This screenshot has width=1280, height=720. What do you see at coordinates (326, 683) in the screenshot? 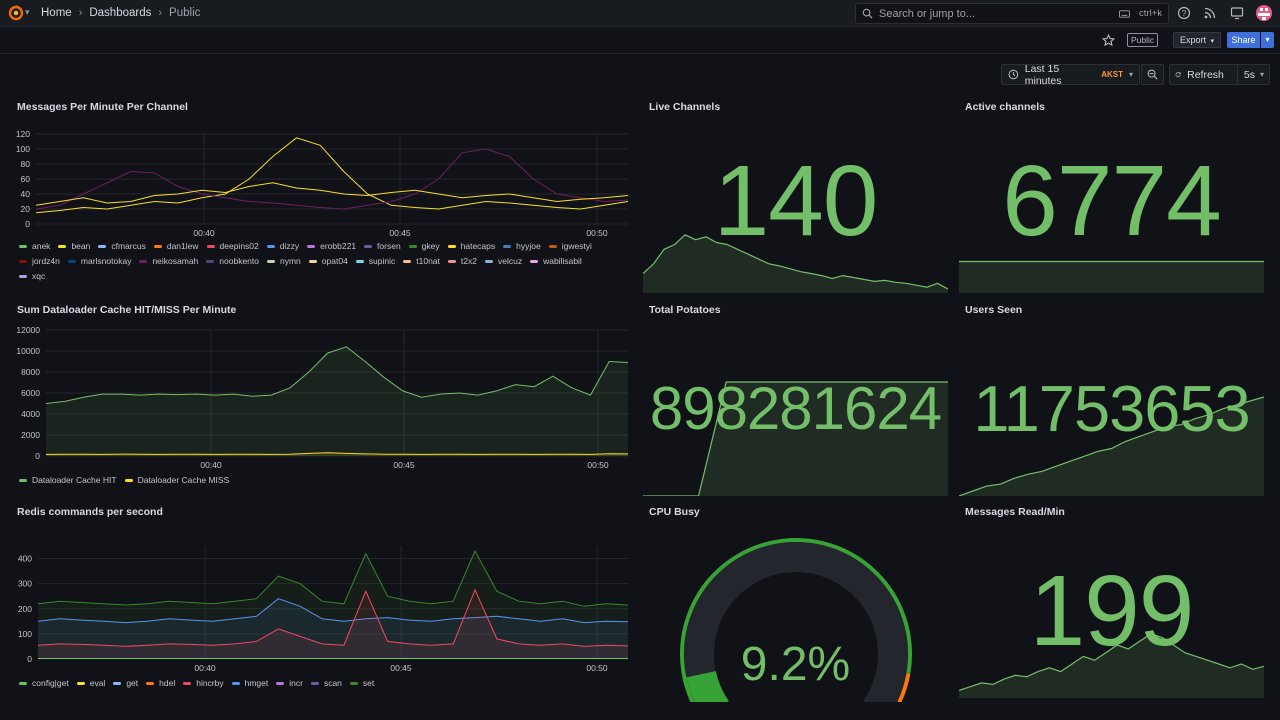
I see `legend-item: scan` at bounding box center [326, 683].